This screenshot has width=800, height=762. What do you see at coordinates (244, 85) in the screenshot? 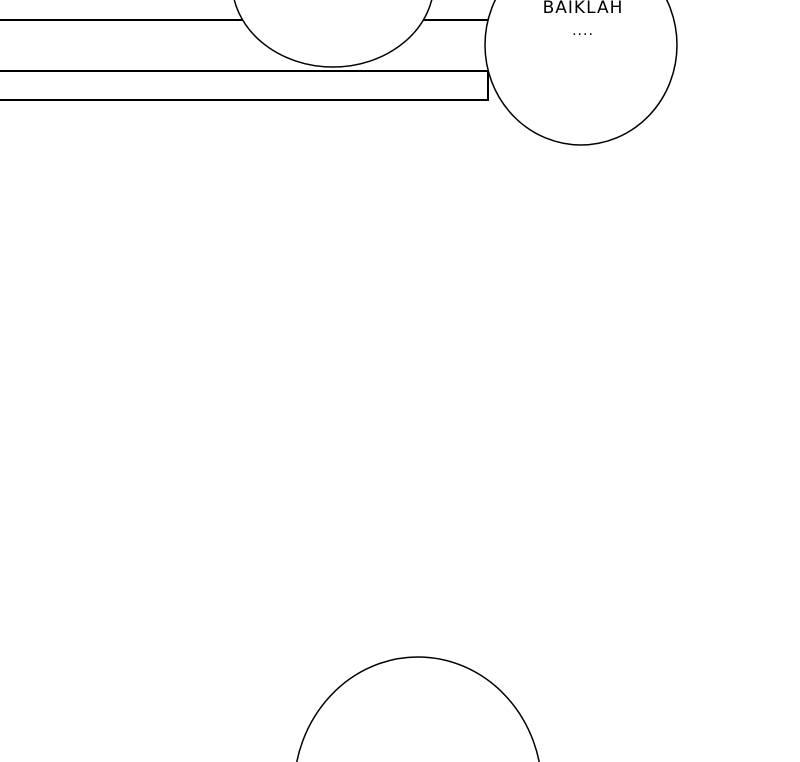
I see `panel-bar` at bounding box center [244, 85].